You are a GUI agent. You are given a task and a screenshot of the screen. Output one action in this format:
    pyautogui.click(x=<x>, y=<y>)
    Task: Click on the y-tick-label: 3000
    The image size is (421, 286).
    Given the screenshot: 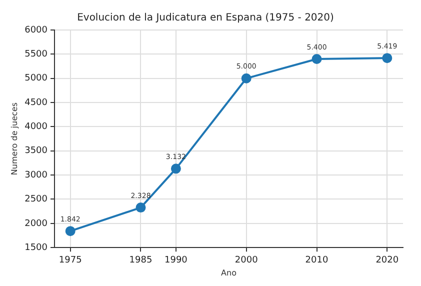 What is the action you would take?
    pyautogui.click(x=36, y=175)
    